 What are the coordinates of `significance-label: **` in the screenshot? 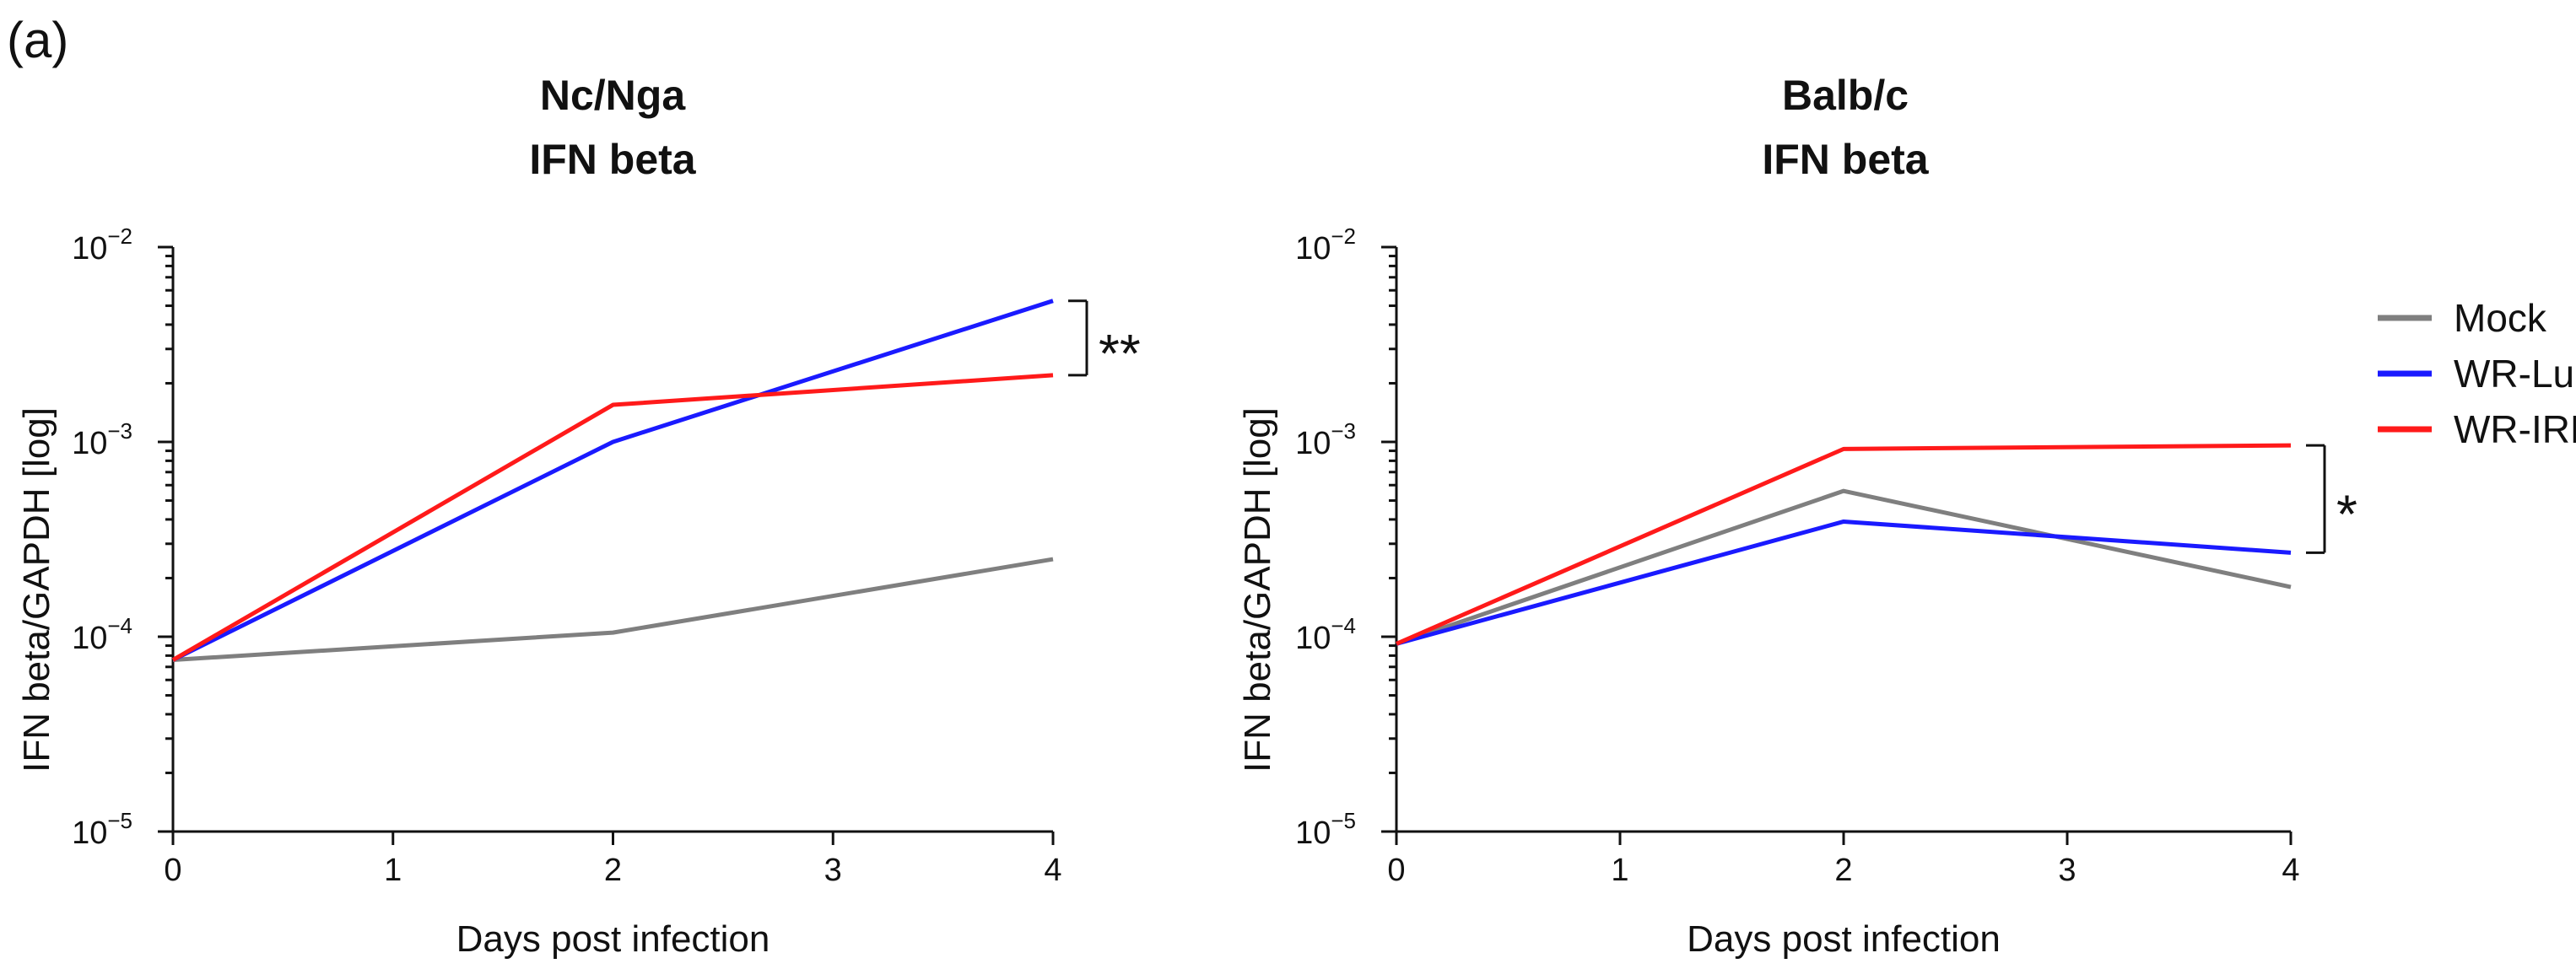 It's located at (1120, 353).